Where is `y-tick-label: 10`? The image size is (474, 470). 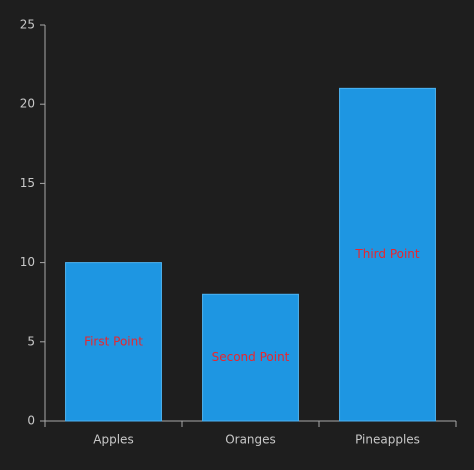
y-tick-label: 10 is located at coordinates (27, 262).